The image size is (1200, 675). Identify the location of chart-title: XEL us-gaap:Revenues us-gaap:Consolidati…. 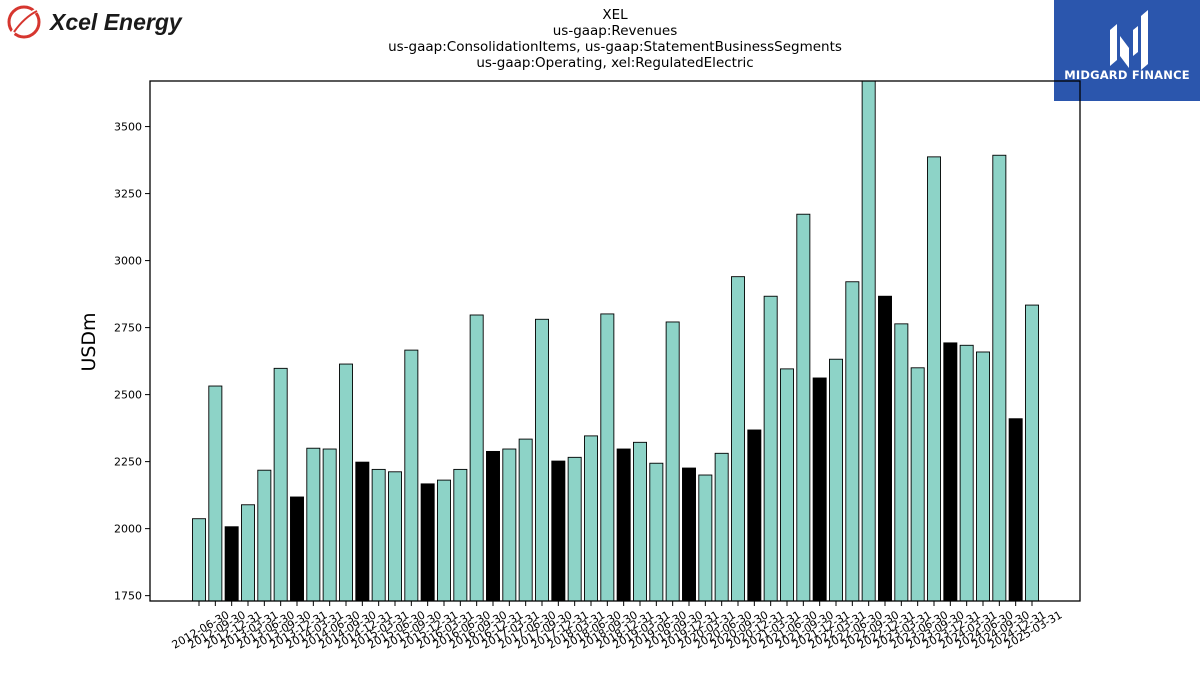
(615, 39).